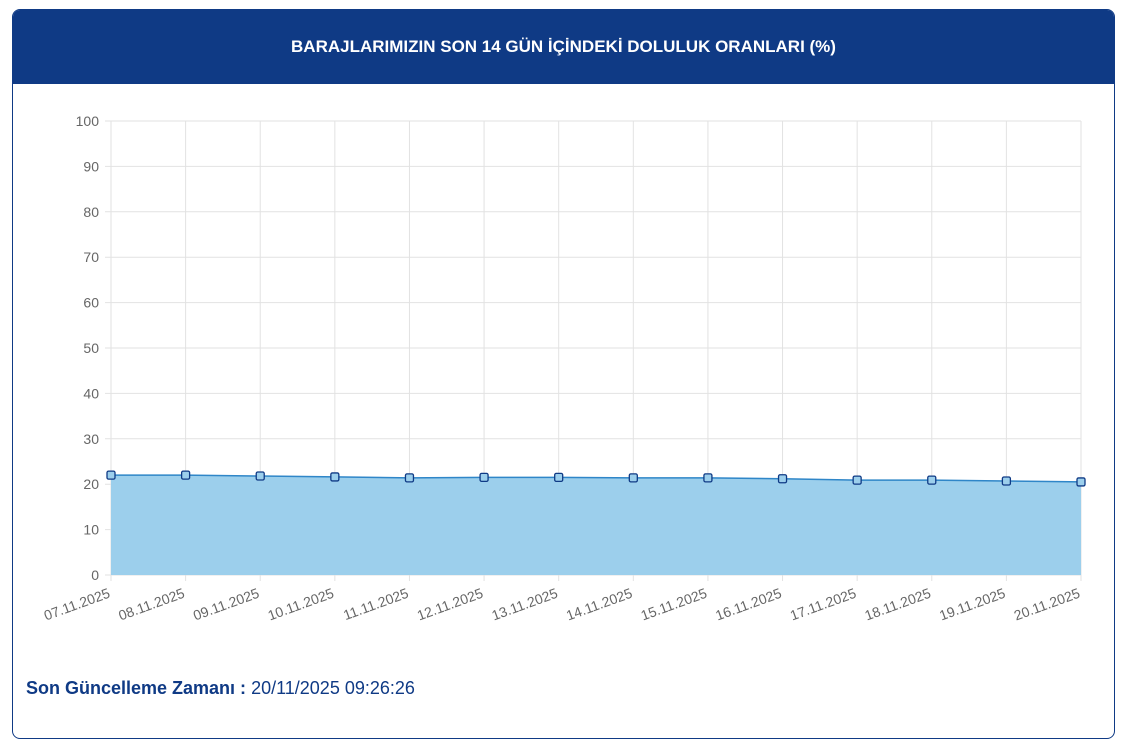 This screenshot has width=1130, height=750. What do you see at coordinates (88, 121) in the screenshot?
I see `y-tick-label: 100` at bounding box center [88, 121].